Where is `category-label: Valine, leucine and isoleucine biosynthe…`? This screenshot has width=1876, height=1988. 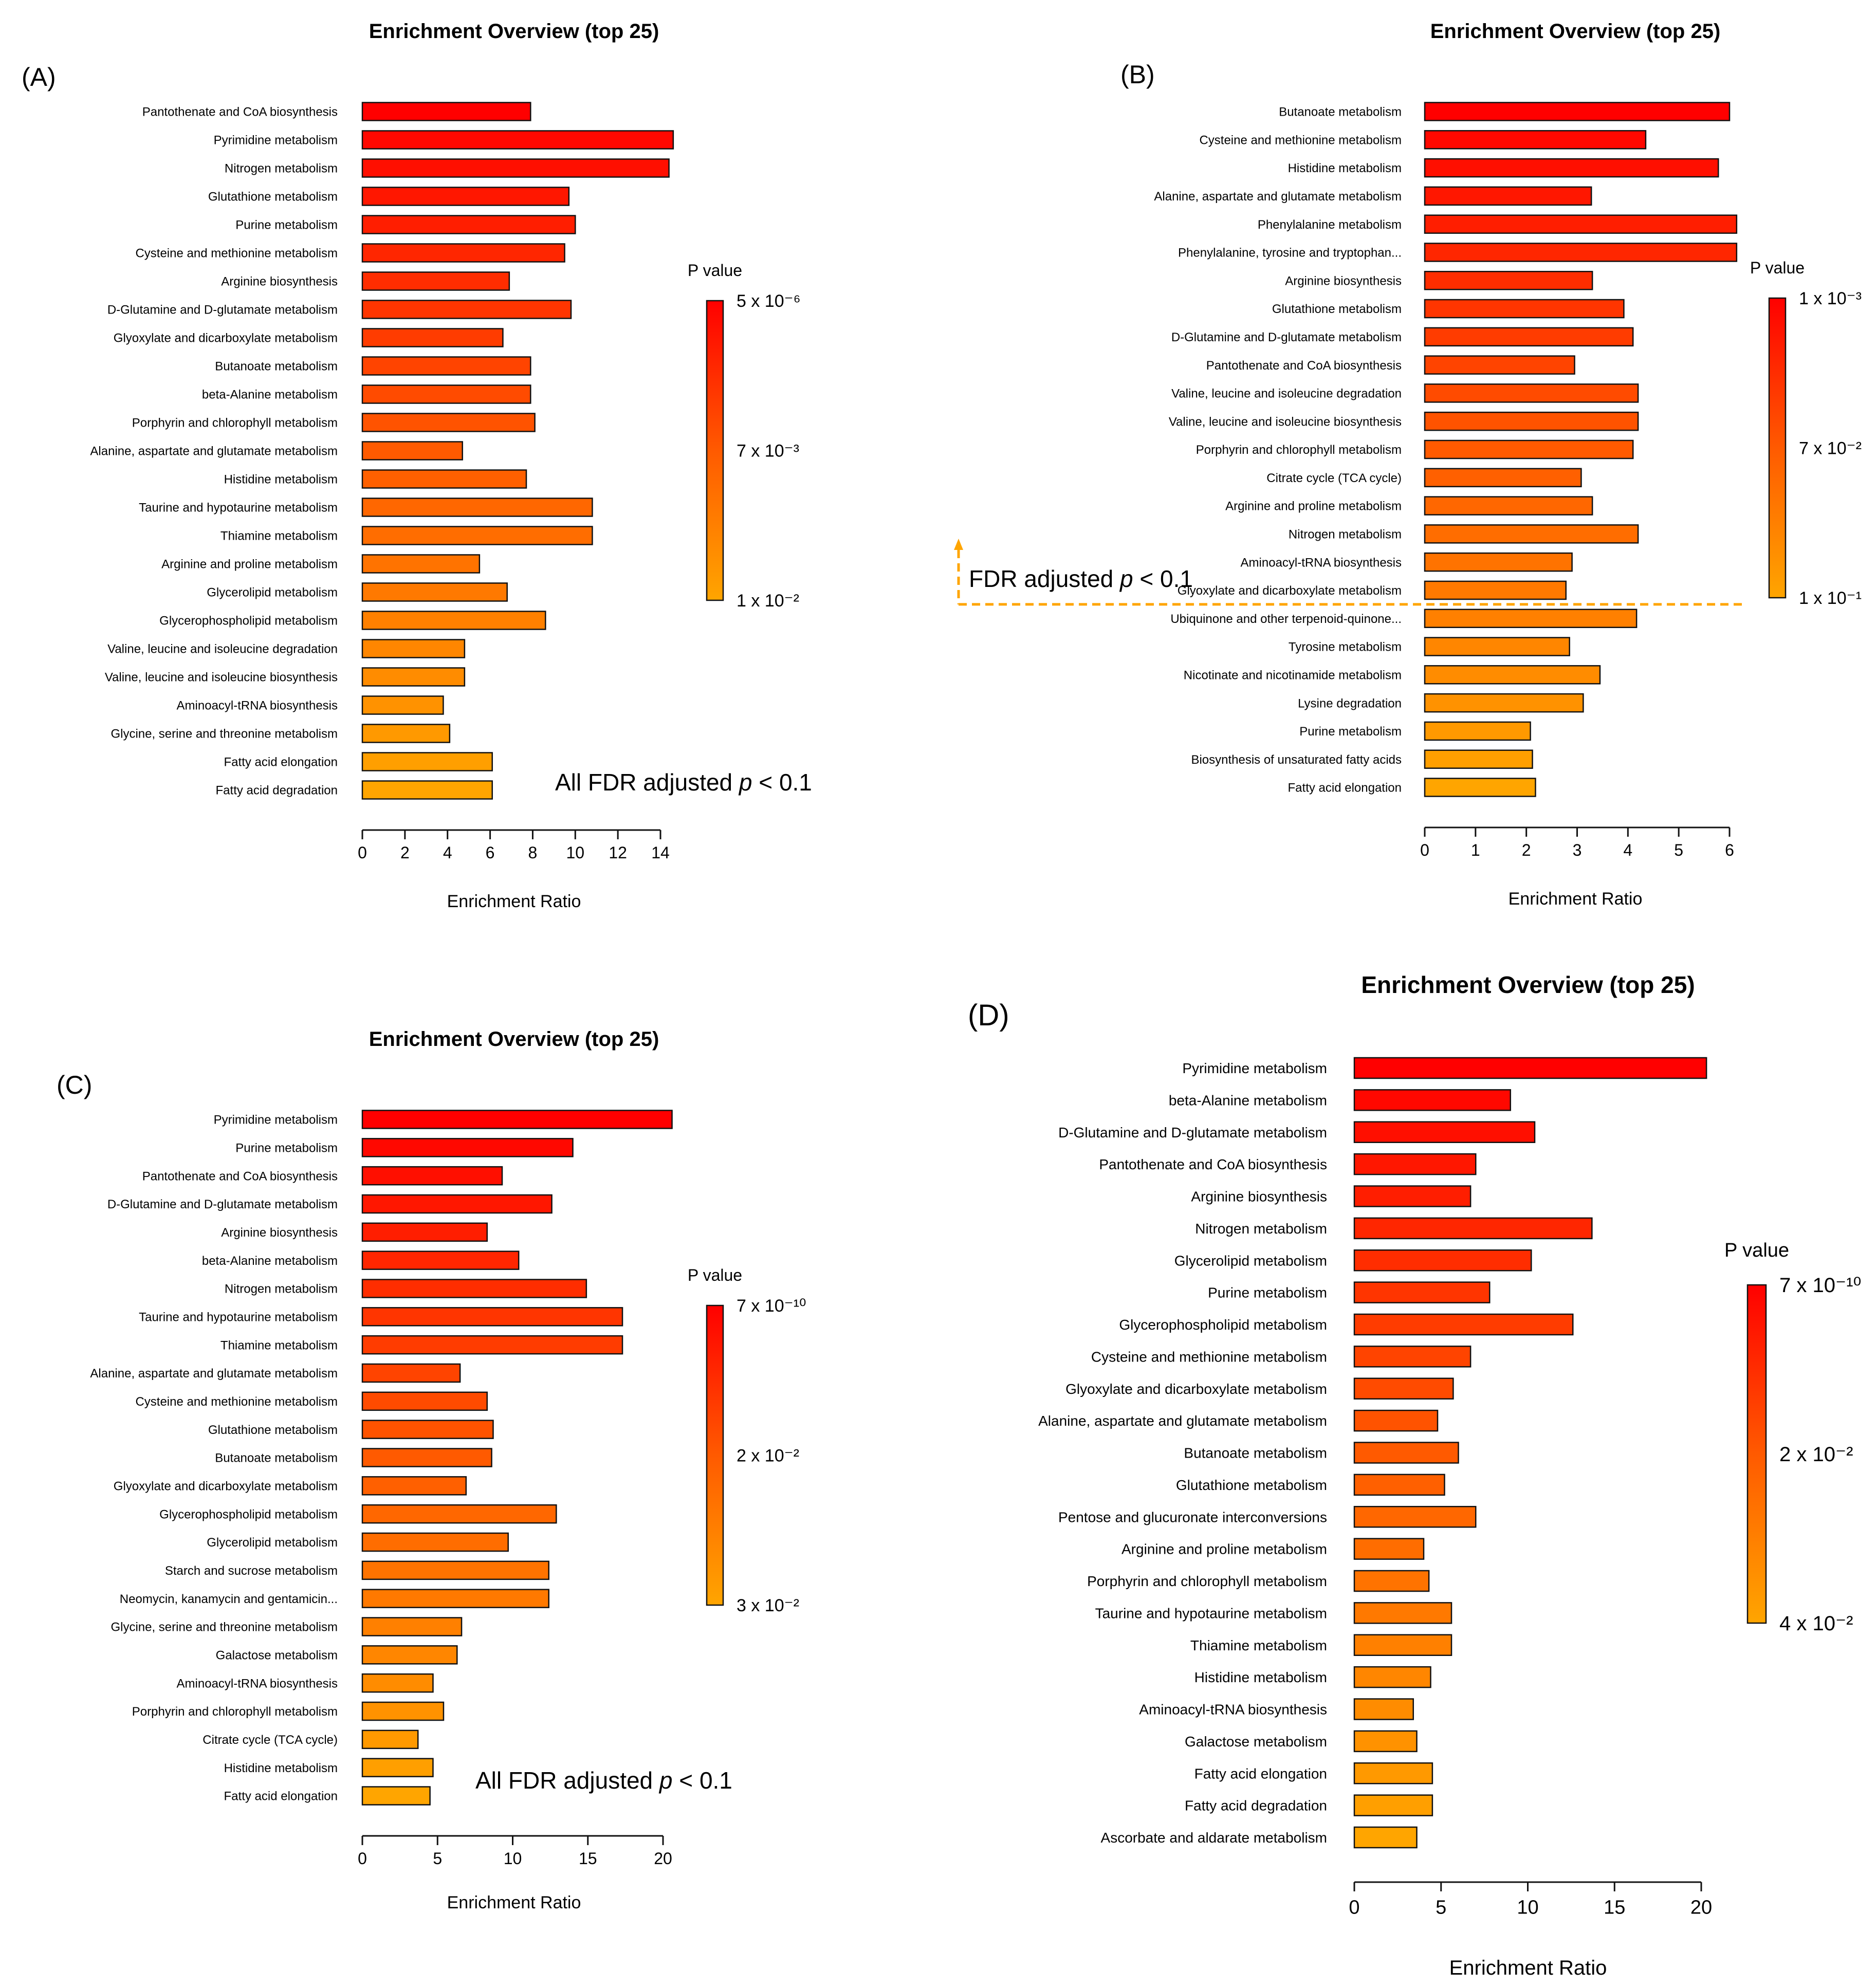
category-label: Valine, leucine and isoleucine biosynthe… is located at coordinates (1285, 422).